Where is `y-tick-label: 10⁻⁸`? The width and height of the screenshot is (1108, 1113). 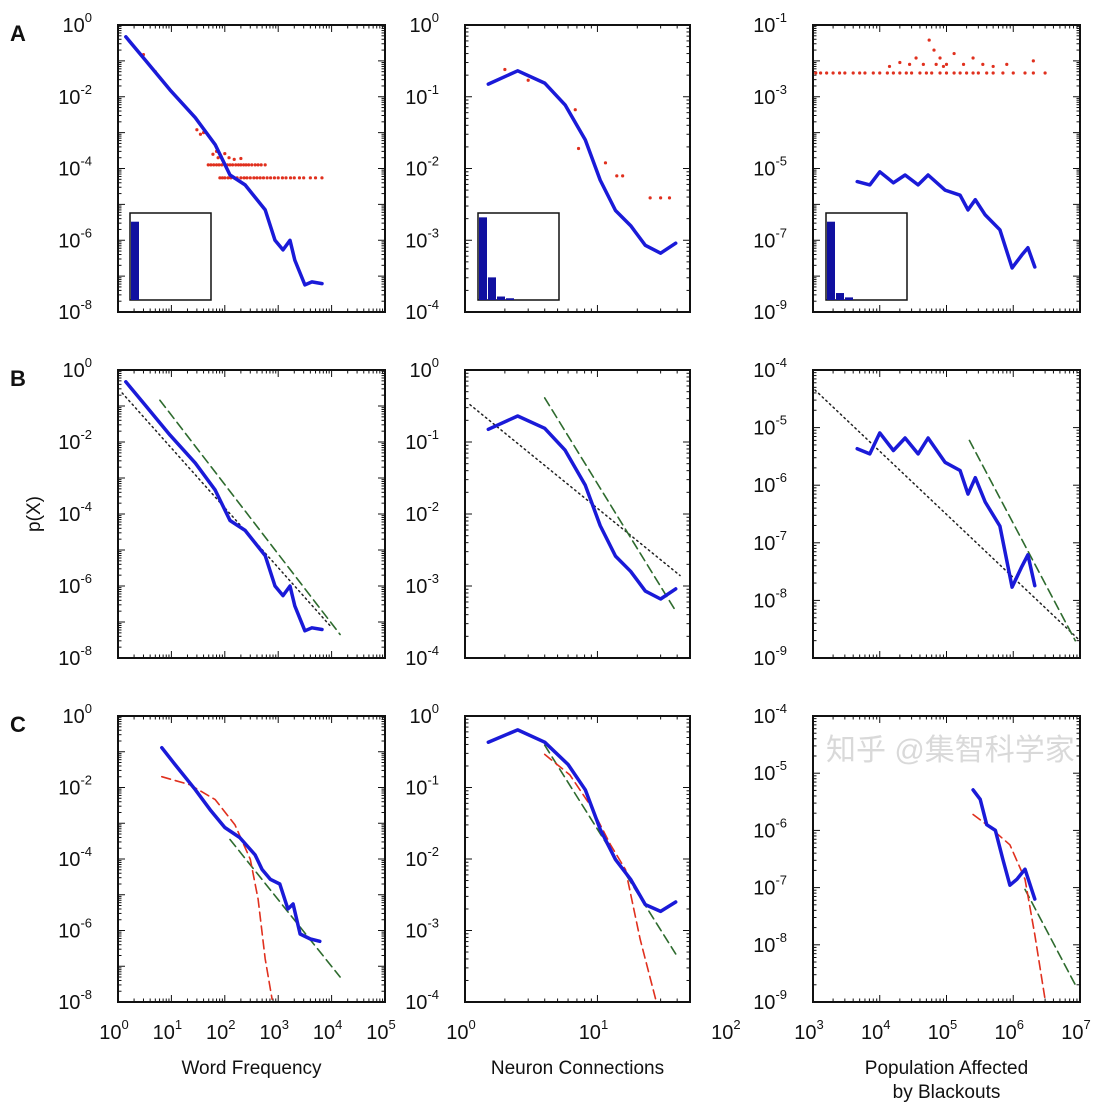 y-tick-label: 10⁻⁸ is located at coordinates (770, 943).